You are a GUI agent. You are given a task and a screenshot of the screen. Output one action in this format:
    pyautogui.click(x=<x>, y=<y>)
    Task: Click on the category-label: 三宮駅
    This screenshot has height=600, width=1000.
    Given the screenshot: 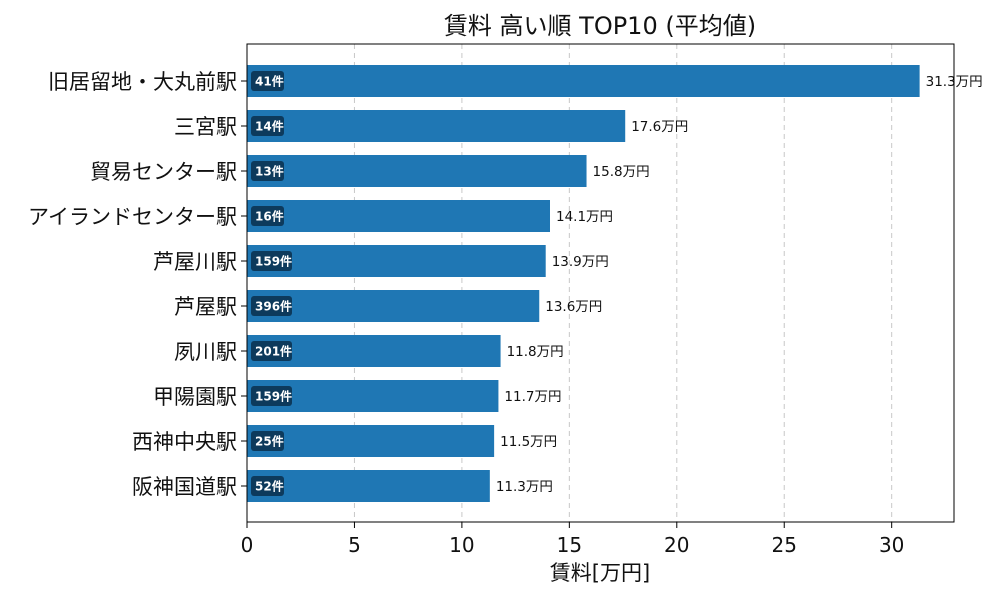 What is the action you would take?
    pyautogui.click(x=205, y=127)
    